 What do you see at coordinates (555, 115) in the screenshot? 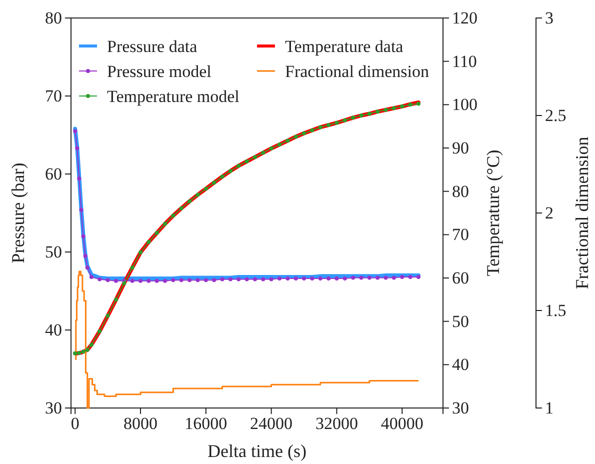
I see `y3-tick-label: 2.5` at bounding box center [555, 115].